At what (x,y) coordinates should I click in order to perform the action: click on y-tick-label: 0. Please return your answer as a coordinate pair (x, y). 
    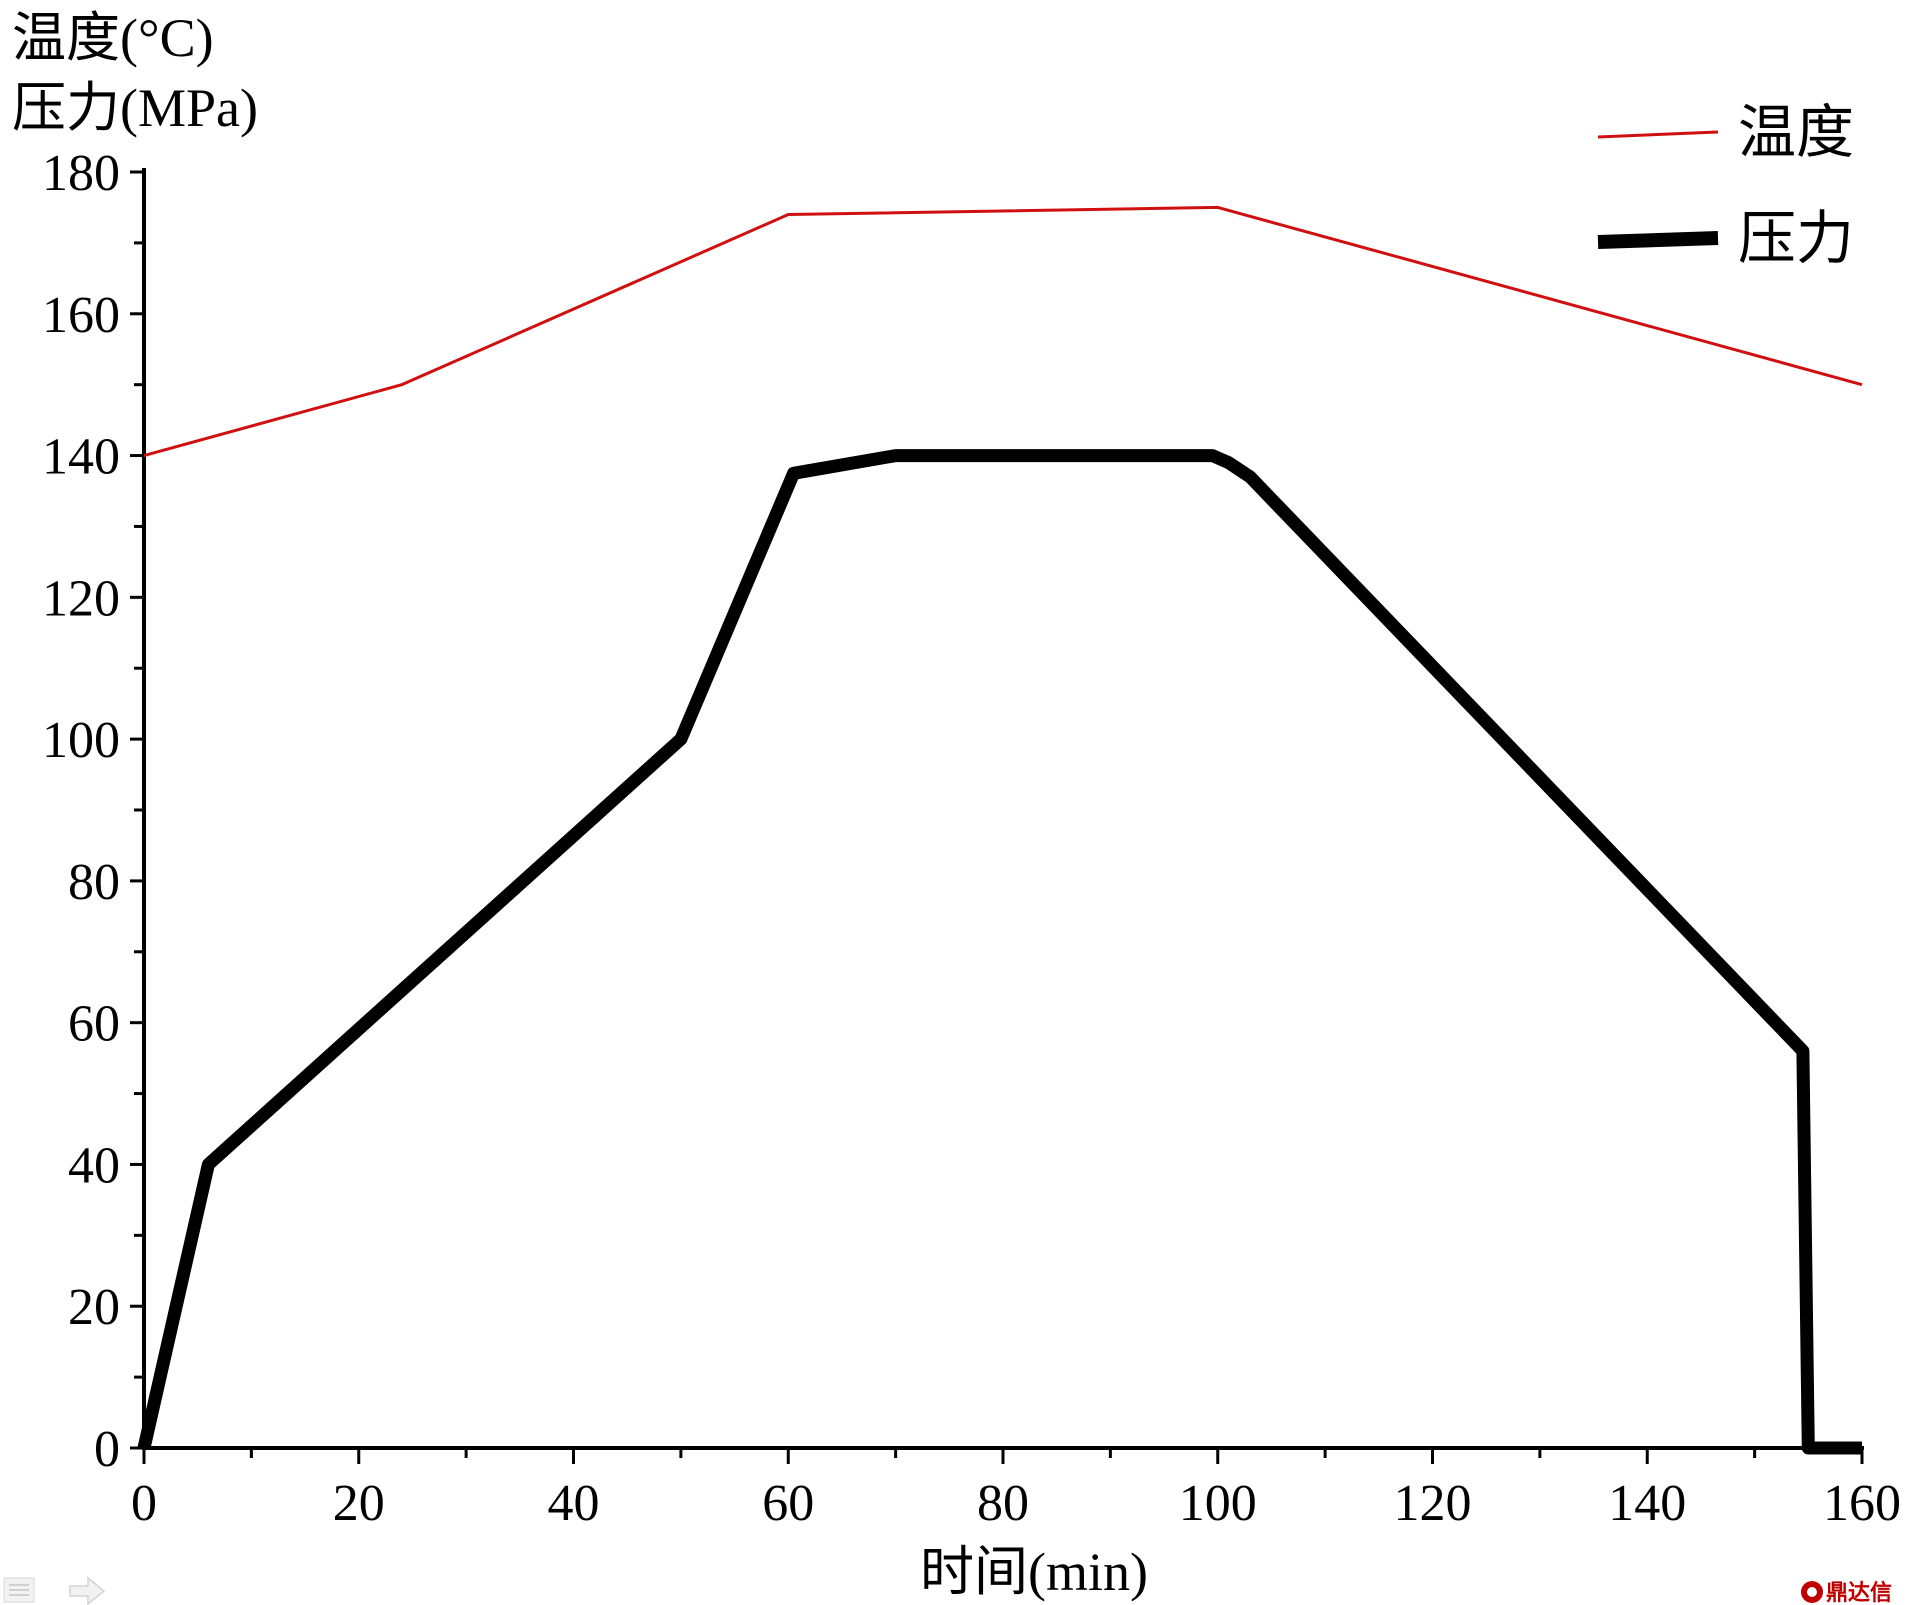
    Looking at the image, I should click on (107, 1449).